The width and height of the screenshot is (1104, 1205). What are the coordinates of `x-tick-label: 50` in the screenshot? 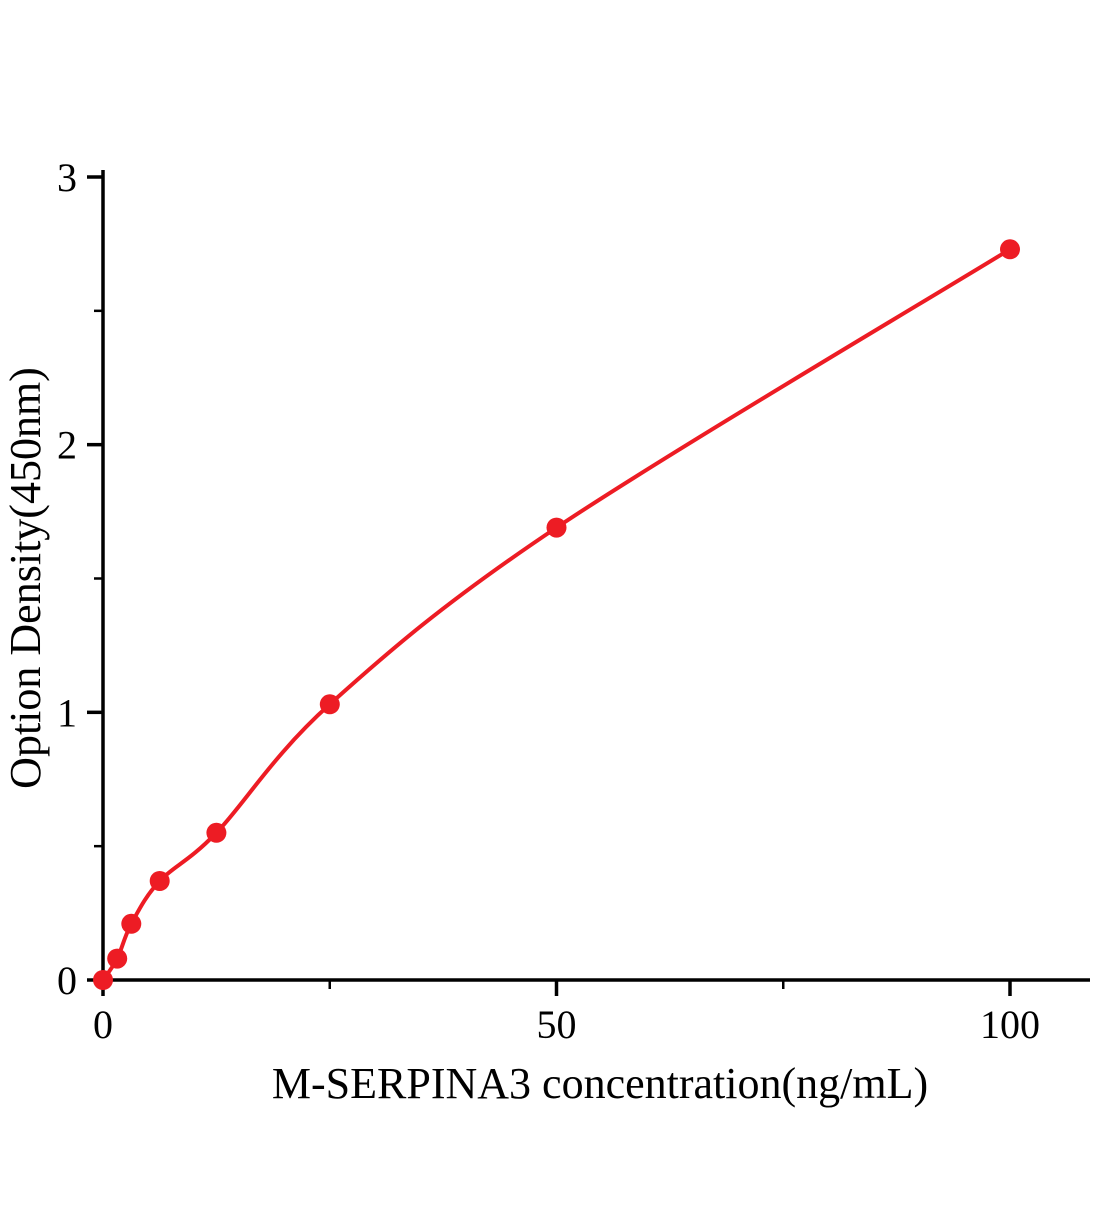 It's located at (557, 1024).